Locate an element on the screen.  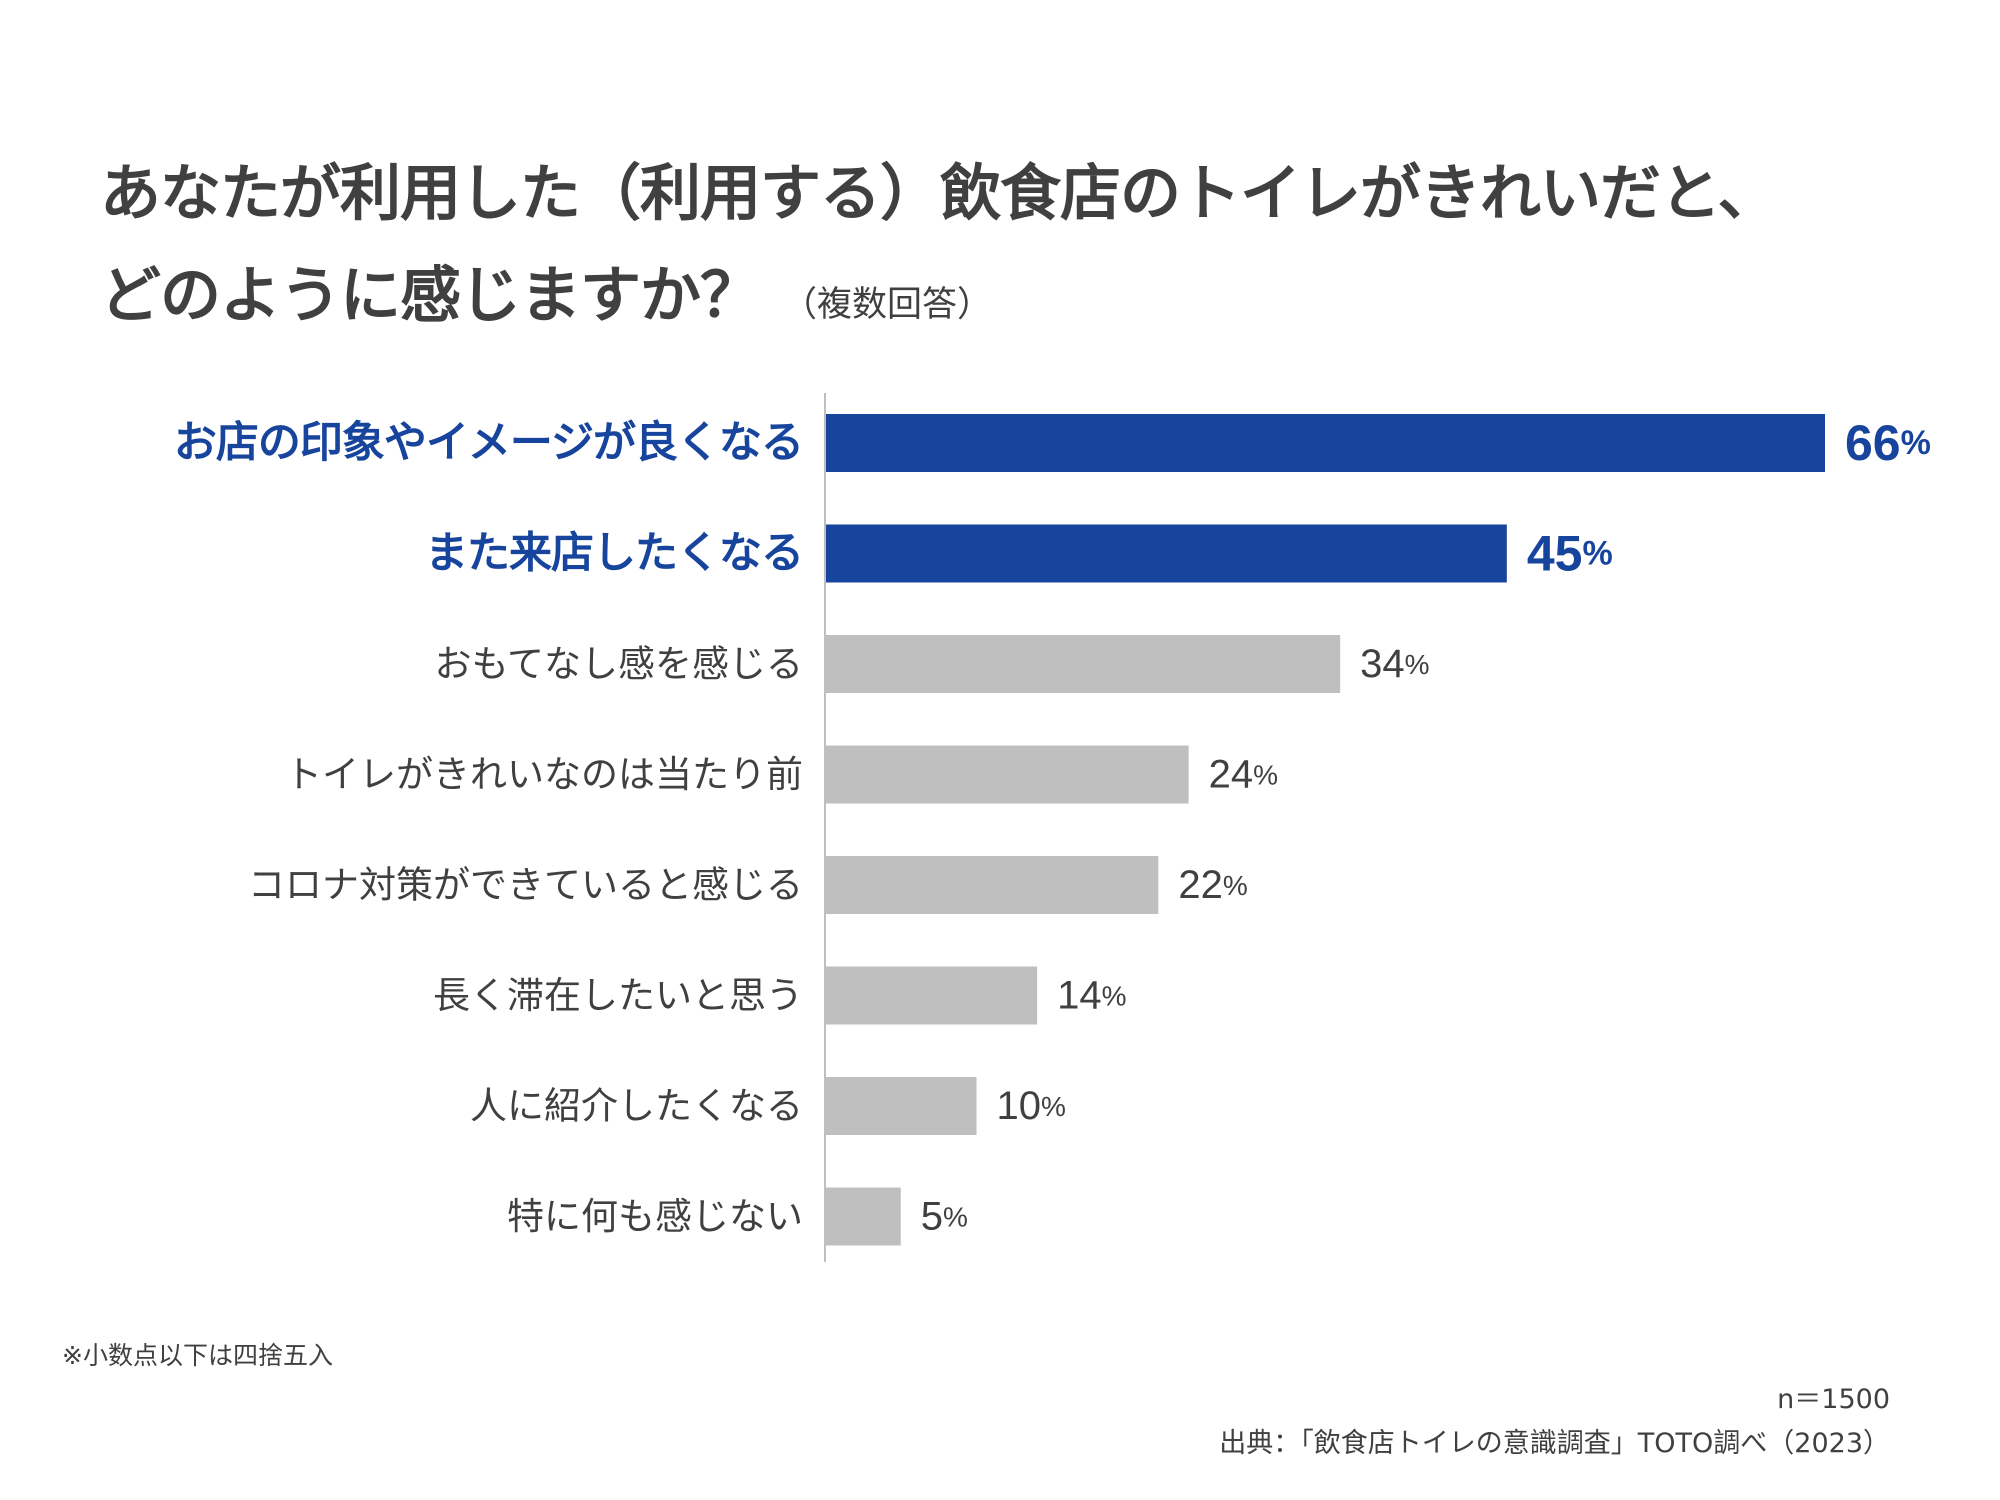
category-label: 人に紹介したくなる is located at coordinates (636, 1106).